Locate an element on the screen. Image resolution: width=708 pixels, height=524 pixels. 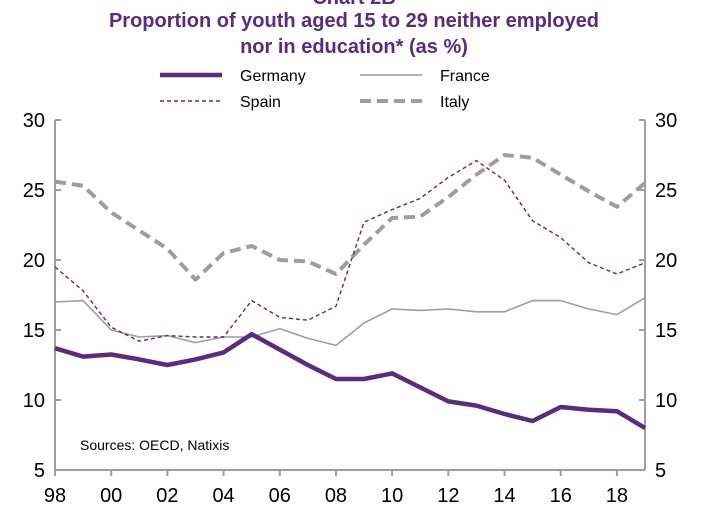
y-tick-label-left: 25 is located at coordinates (34, 191).